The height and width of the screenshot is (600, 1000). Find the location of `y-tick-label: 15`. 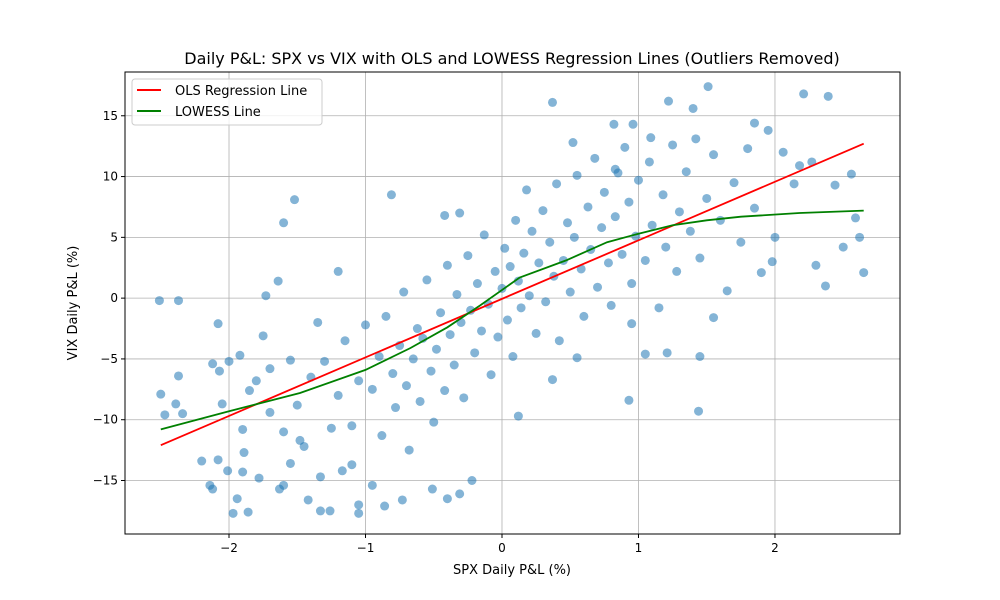

y-tick-label: 15 is located at coordinates (110, 116).